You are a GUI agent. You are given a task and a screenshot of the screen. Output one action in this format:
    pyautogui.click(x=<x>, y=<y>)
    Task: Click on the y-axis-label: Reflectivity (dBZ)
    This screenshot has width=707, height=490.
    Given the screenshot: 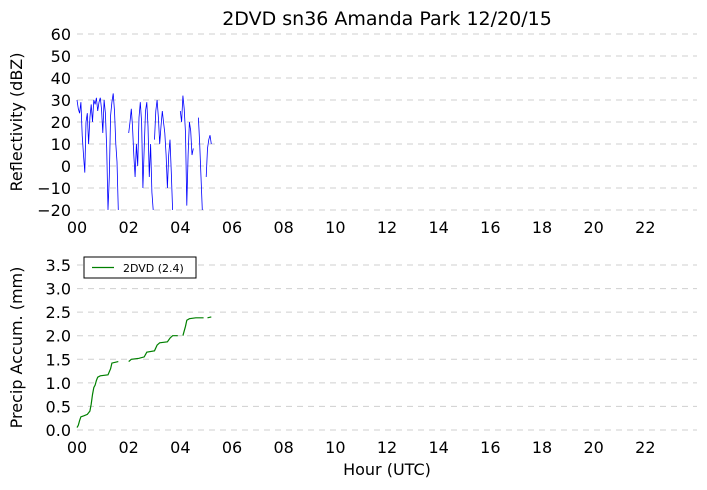 What is the action you would take?
    pyautogui.click(x=16, y=122)
    